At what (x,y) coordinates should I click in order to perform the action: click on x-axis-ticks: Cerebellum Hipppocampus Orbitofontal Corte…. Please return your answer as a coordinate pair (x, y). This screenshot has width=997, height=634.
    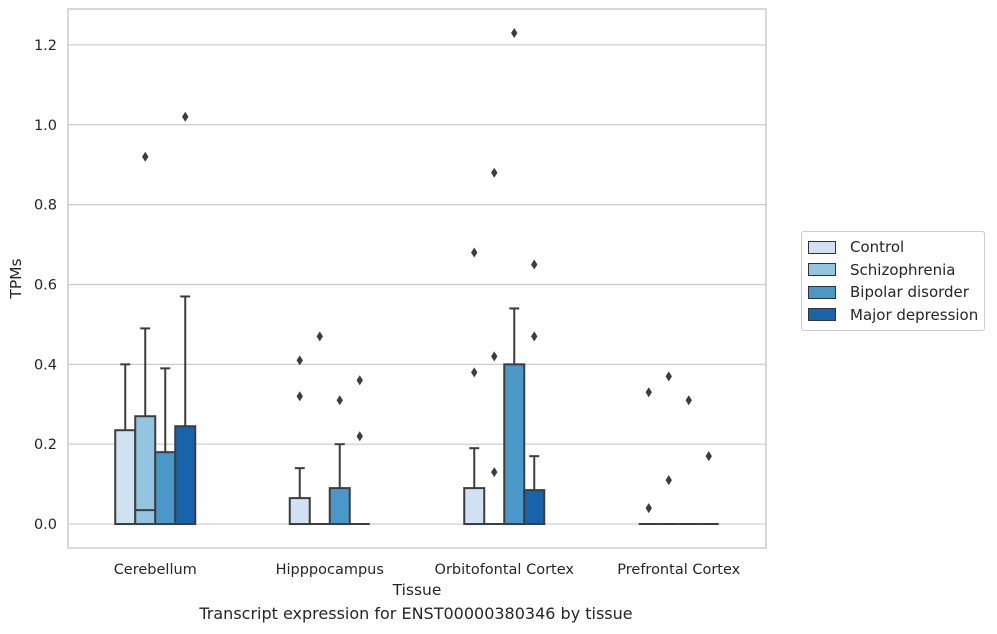
    Looking at the image, I should click on (427, 570).